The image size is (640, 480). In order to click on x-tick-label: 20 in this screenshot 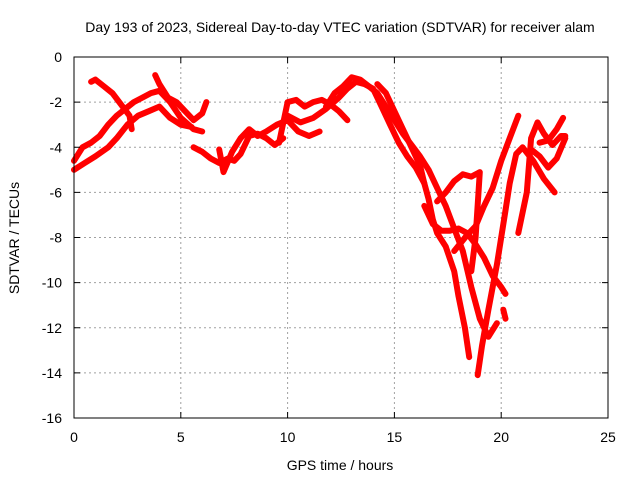, I will do `click(501, 437)`.